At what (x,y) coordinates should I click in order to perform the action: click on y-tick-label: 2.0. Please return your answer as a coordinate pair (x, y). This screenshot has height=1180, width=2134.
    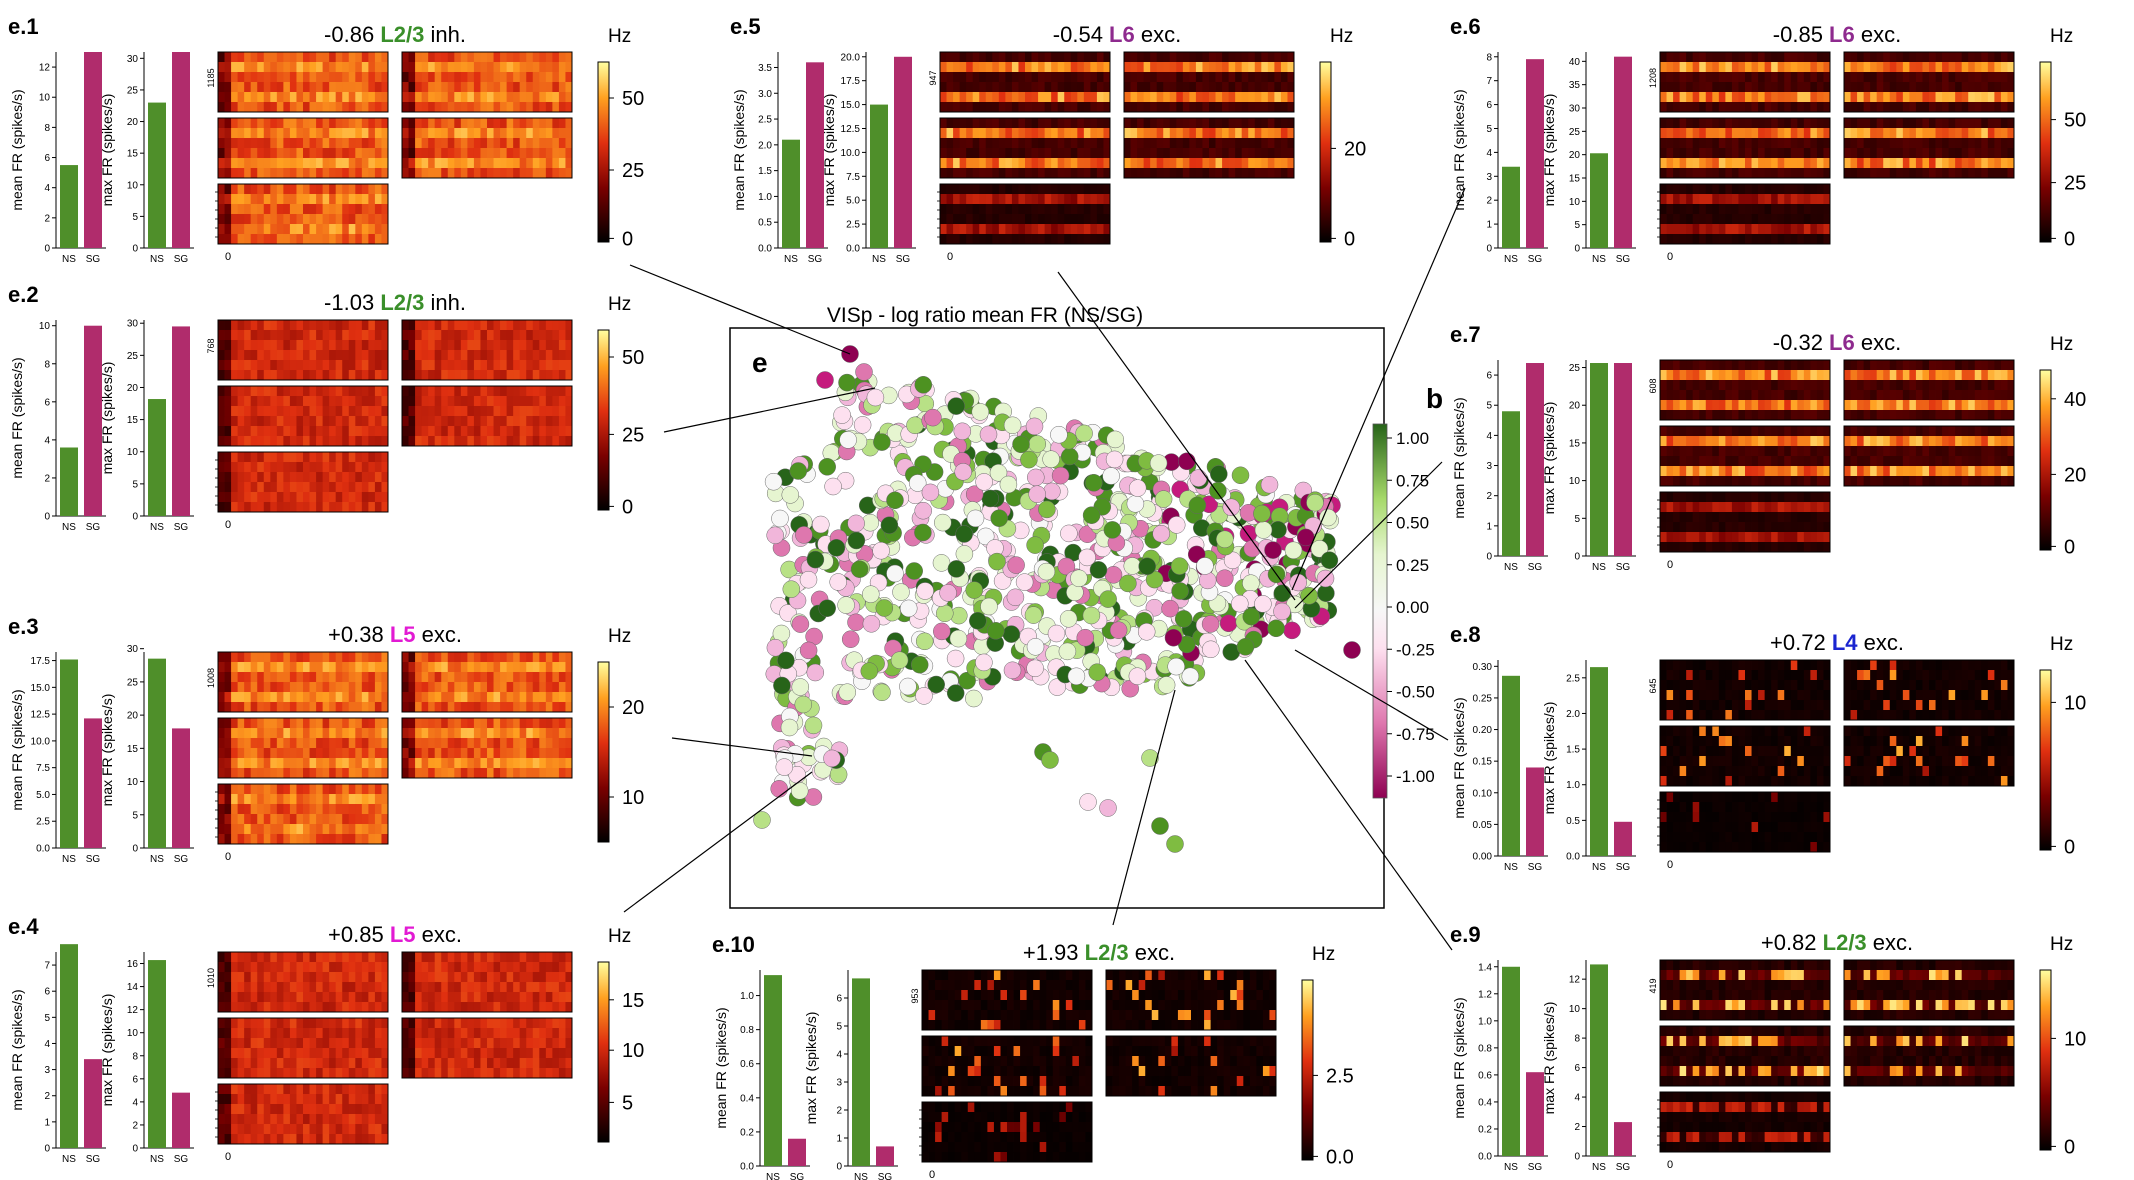
    Looking at the image, I should click on (765, 145).